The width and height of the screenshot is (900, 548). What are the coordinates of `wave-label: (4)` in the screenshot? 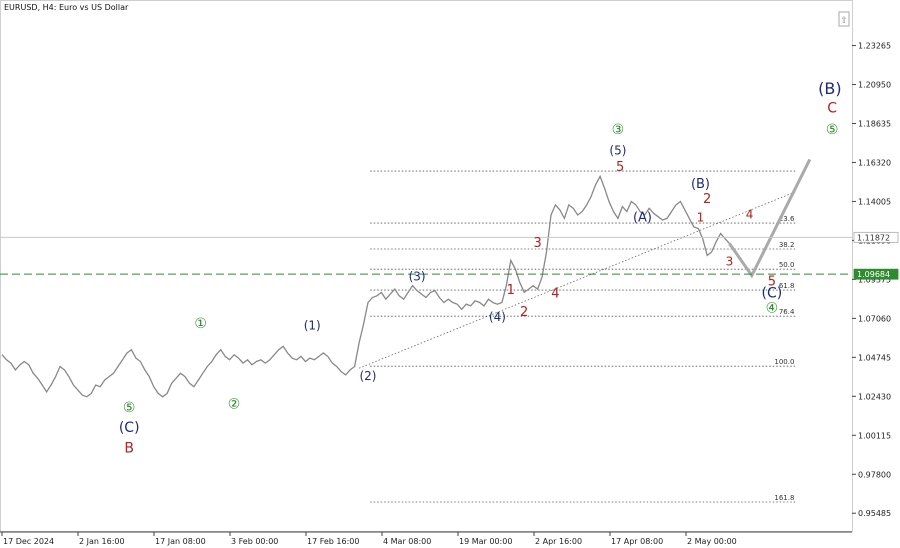 It's located at (497, 317).